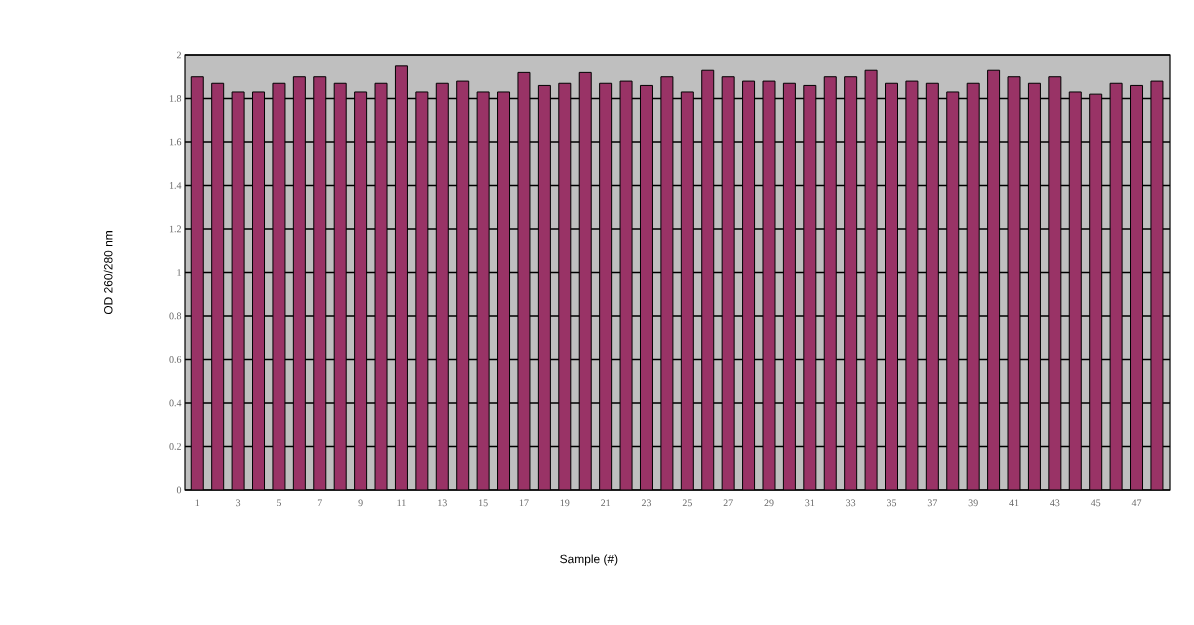  What do you see at coordinates (589, 560) in the screenshot?
I see `x-axis-title: Sample (#)` at bounding box center [589, 560].